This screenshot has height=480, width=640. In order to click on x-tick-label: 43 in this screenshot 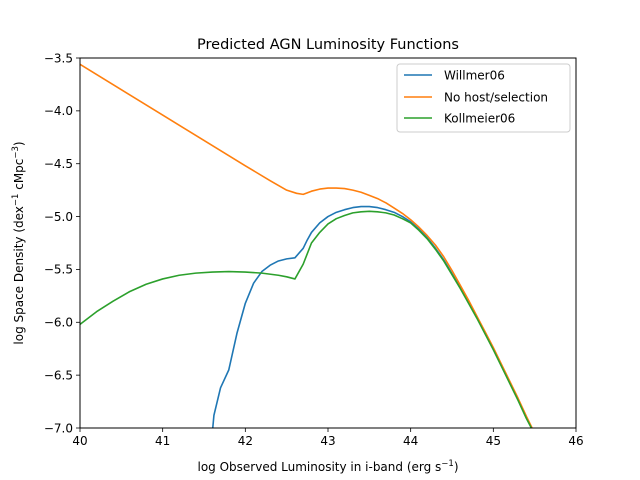, I will do `click(327, 441)`.